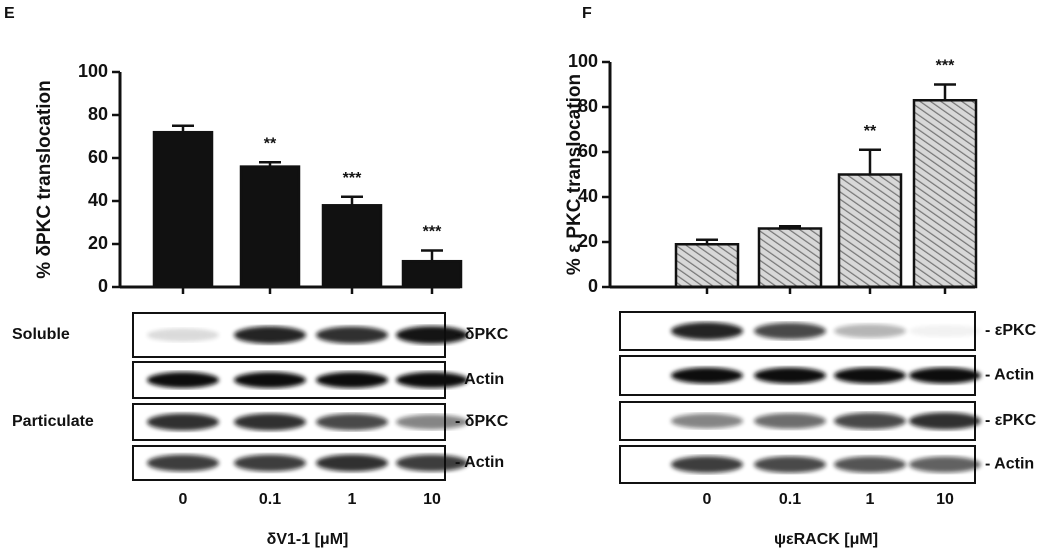 Image resolution: width=1050 pixels, height=551 pixels. What do you see at coordinates (587, 13) in the screenshot?
I see `panel-label: F` at bounding box center [587, 13].